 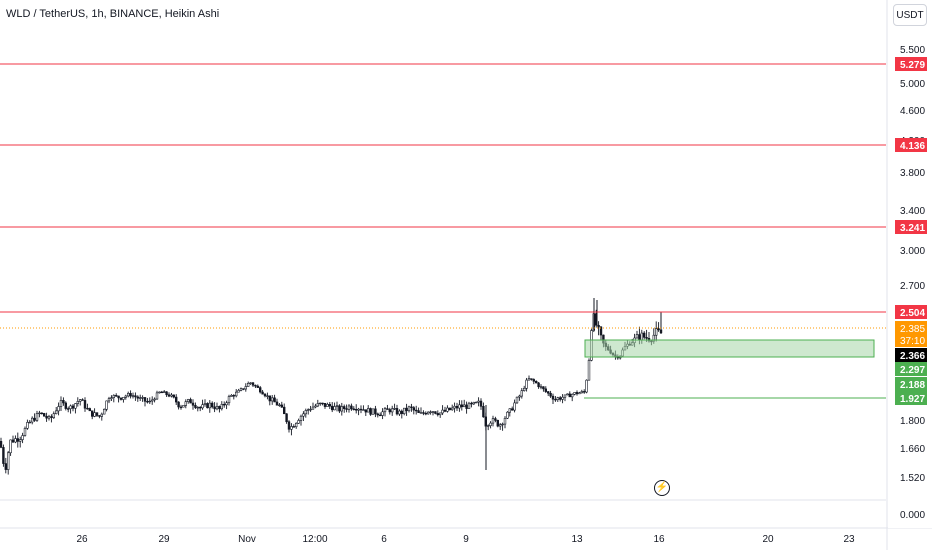 What do you see at coordinates (912, 421) in the screenshot?
I see `price-tick-label: 1.800` at bounding box center [912, 421].